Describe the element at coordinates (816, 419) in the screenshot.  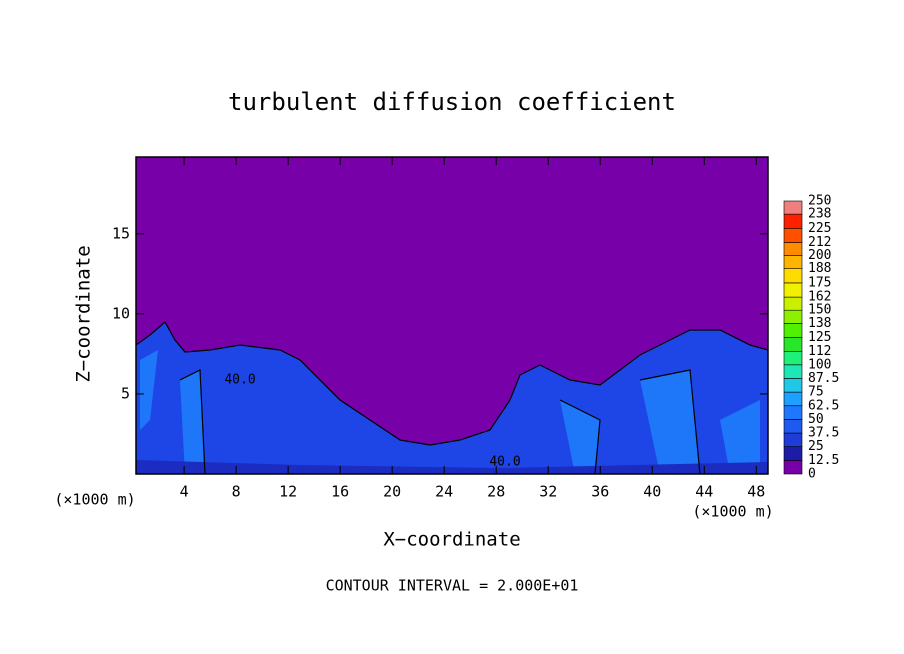
I see `colorbar-label: 50` at that location.